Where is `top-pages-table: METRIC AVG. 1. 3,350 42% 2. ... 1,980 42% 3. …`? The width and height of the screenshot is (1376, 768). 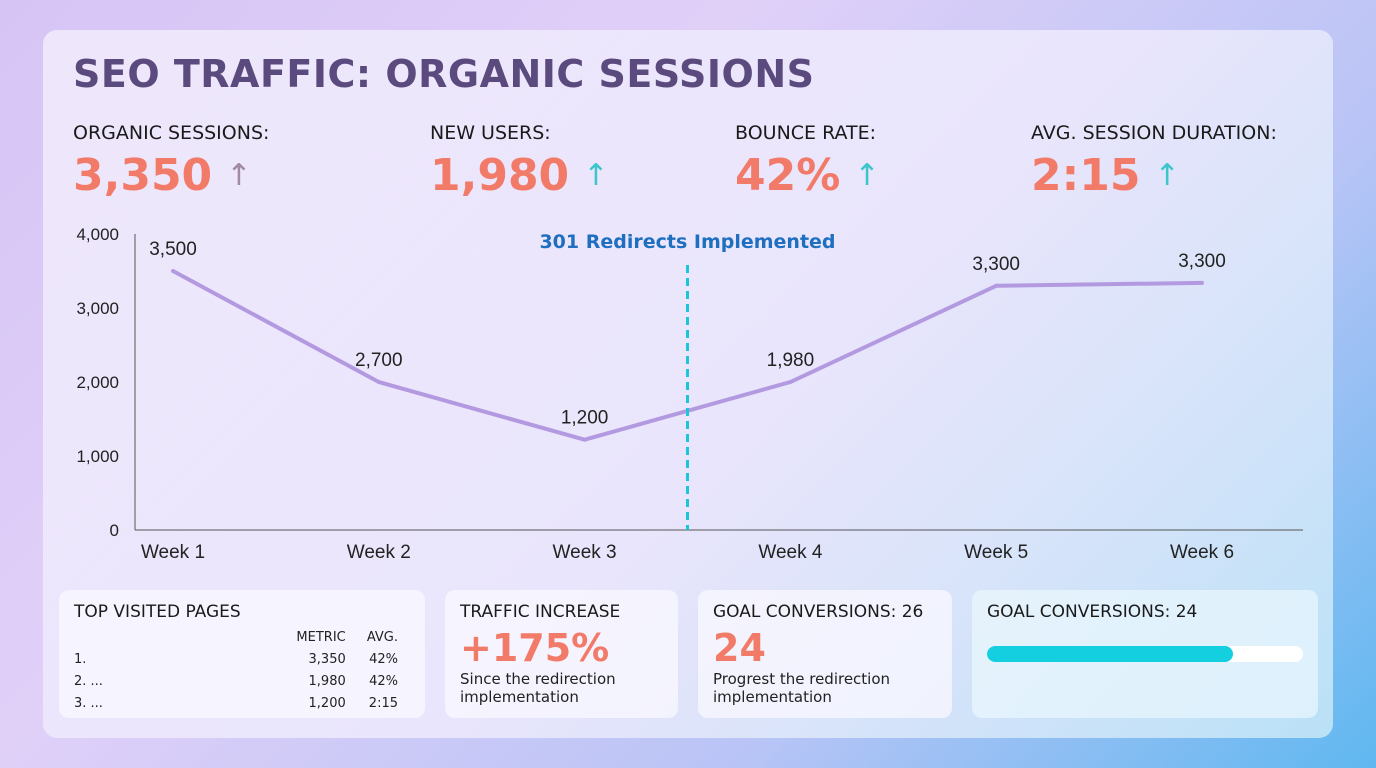 top-pages-table: METRIC AVG. 1. 3,350 42% 2. ... 1,980 42% 3. … is located at coordinates (239, 670).